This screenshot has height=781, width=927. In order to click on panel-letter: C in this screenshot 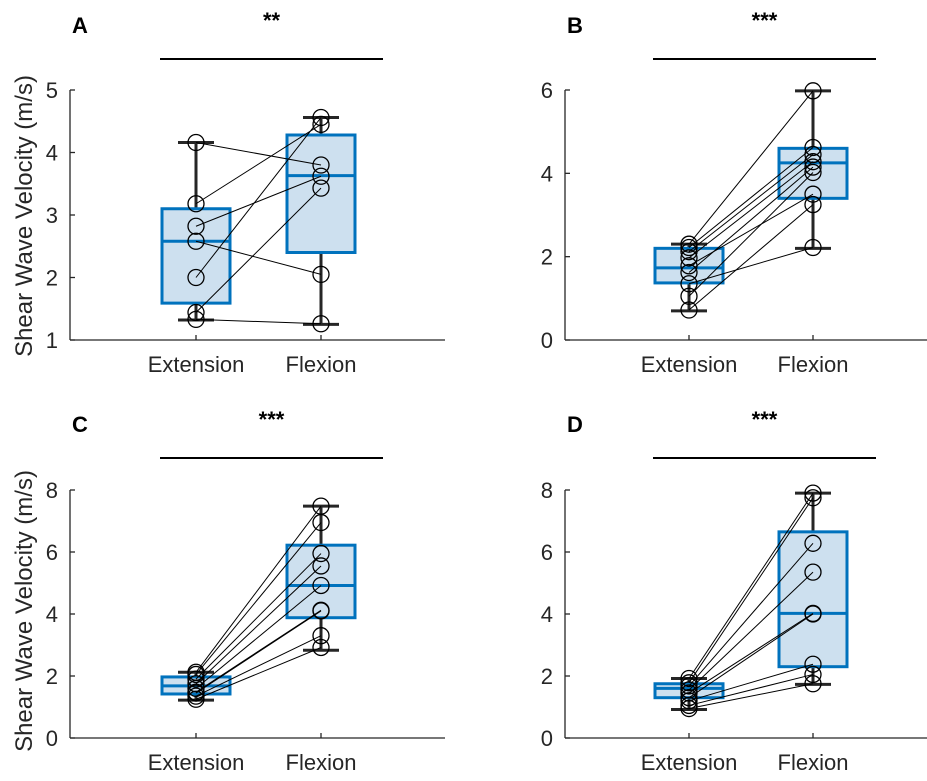, I will do `click(80, 424)`.